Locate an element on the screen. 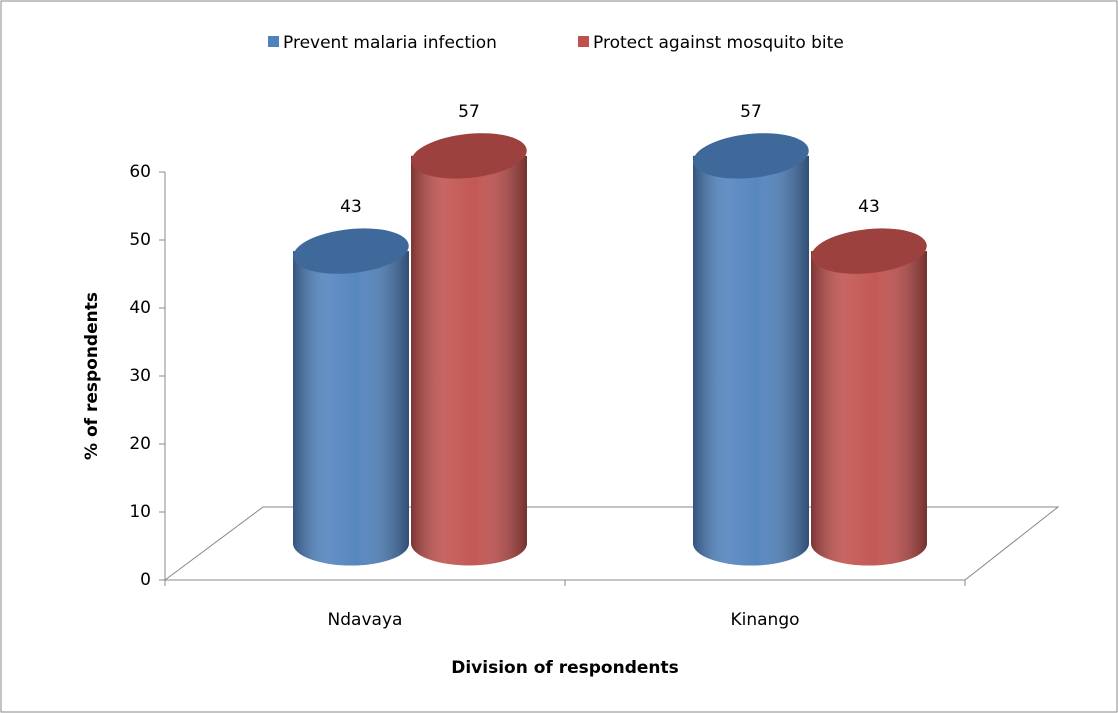  y-tick-label: 60 is located at coordinates (140, 172).